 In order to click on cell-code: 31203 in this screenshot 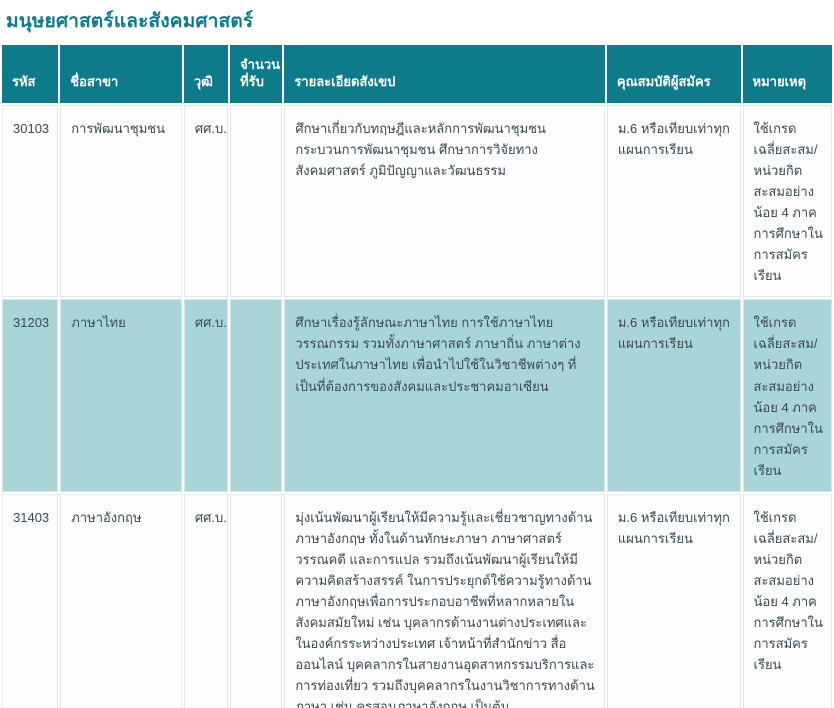, I will do `click(30, 395)`.